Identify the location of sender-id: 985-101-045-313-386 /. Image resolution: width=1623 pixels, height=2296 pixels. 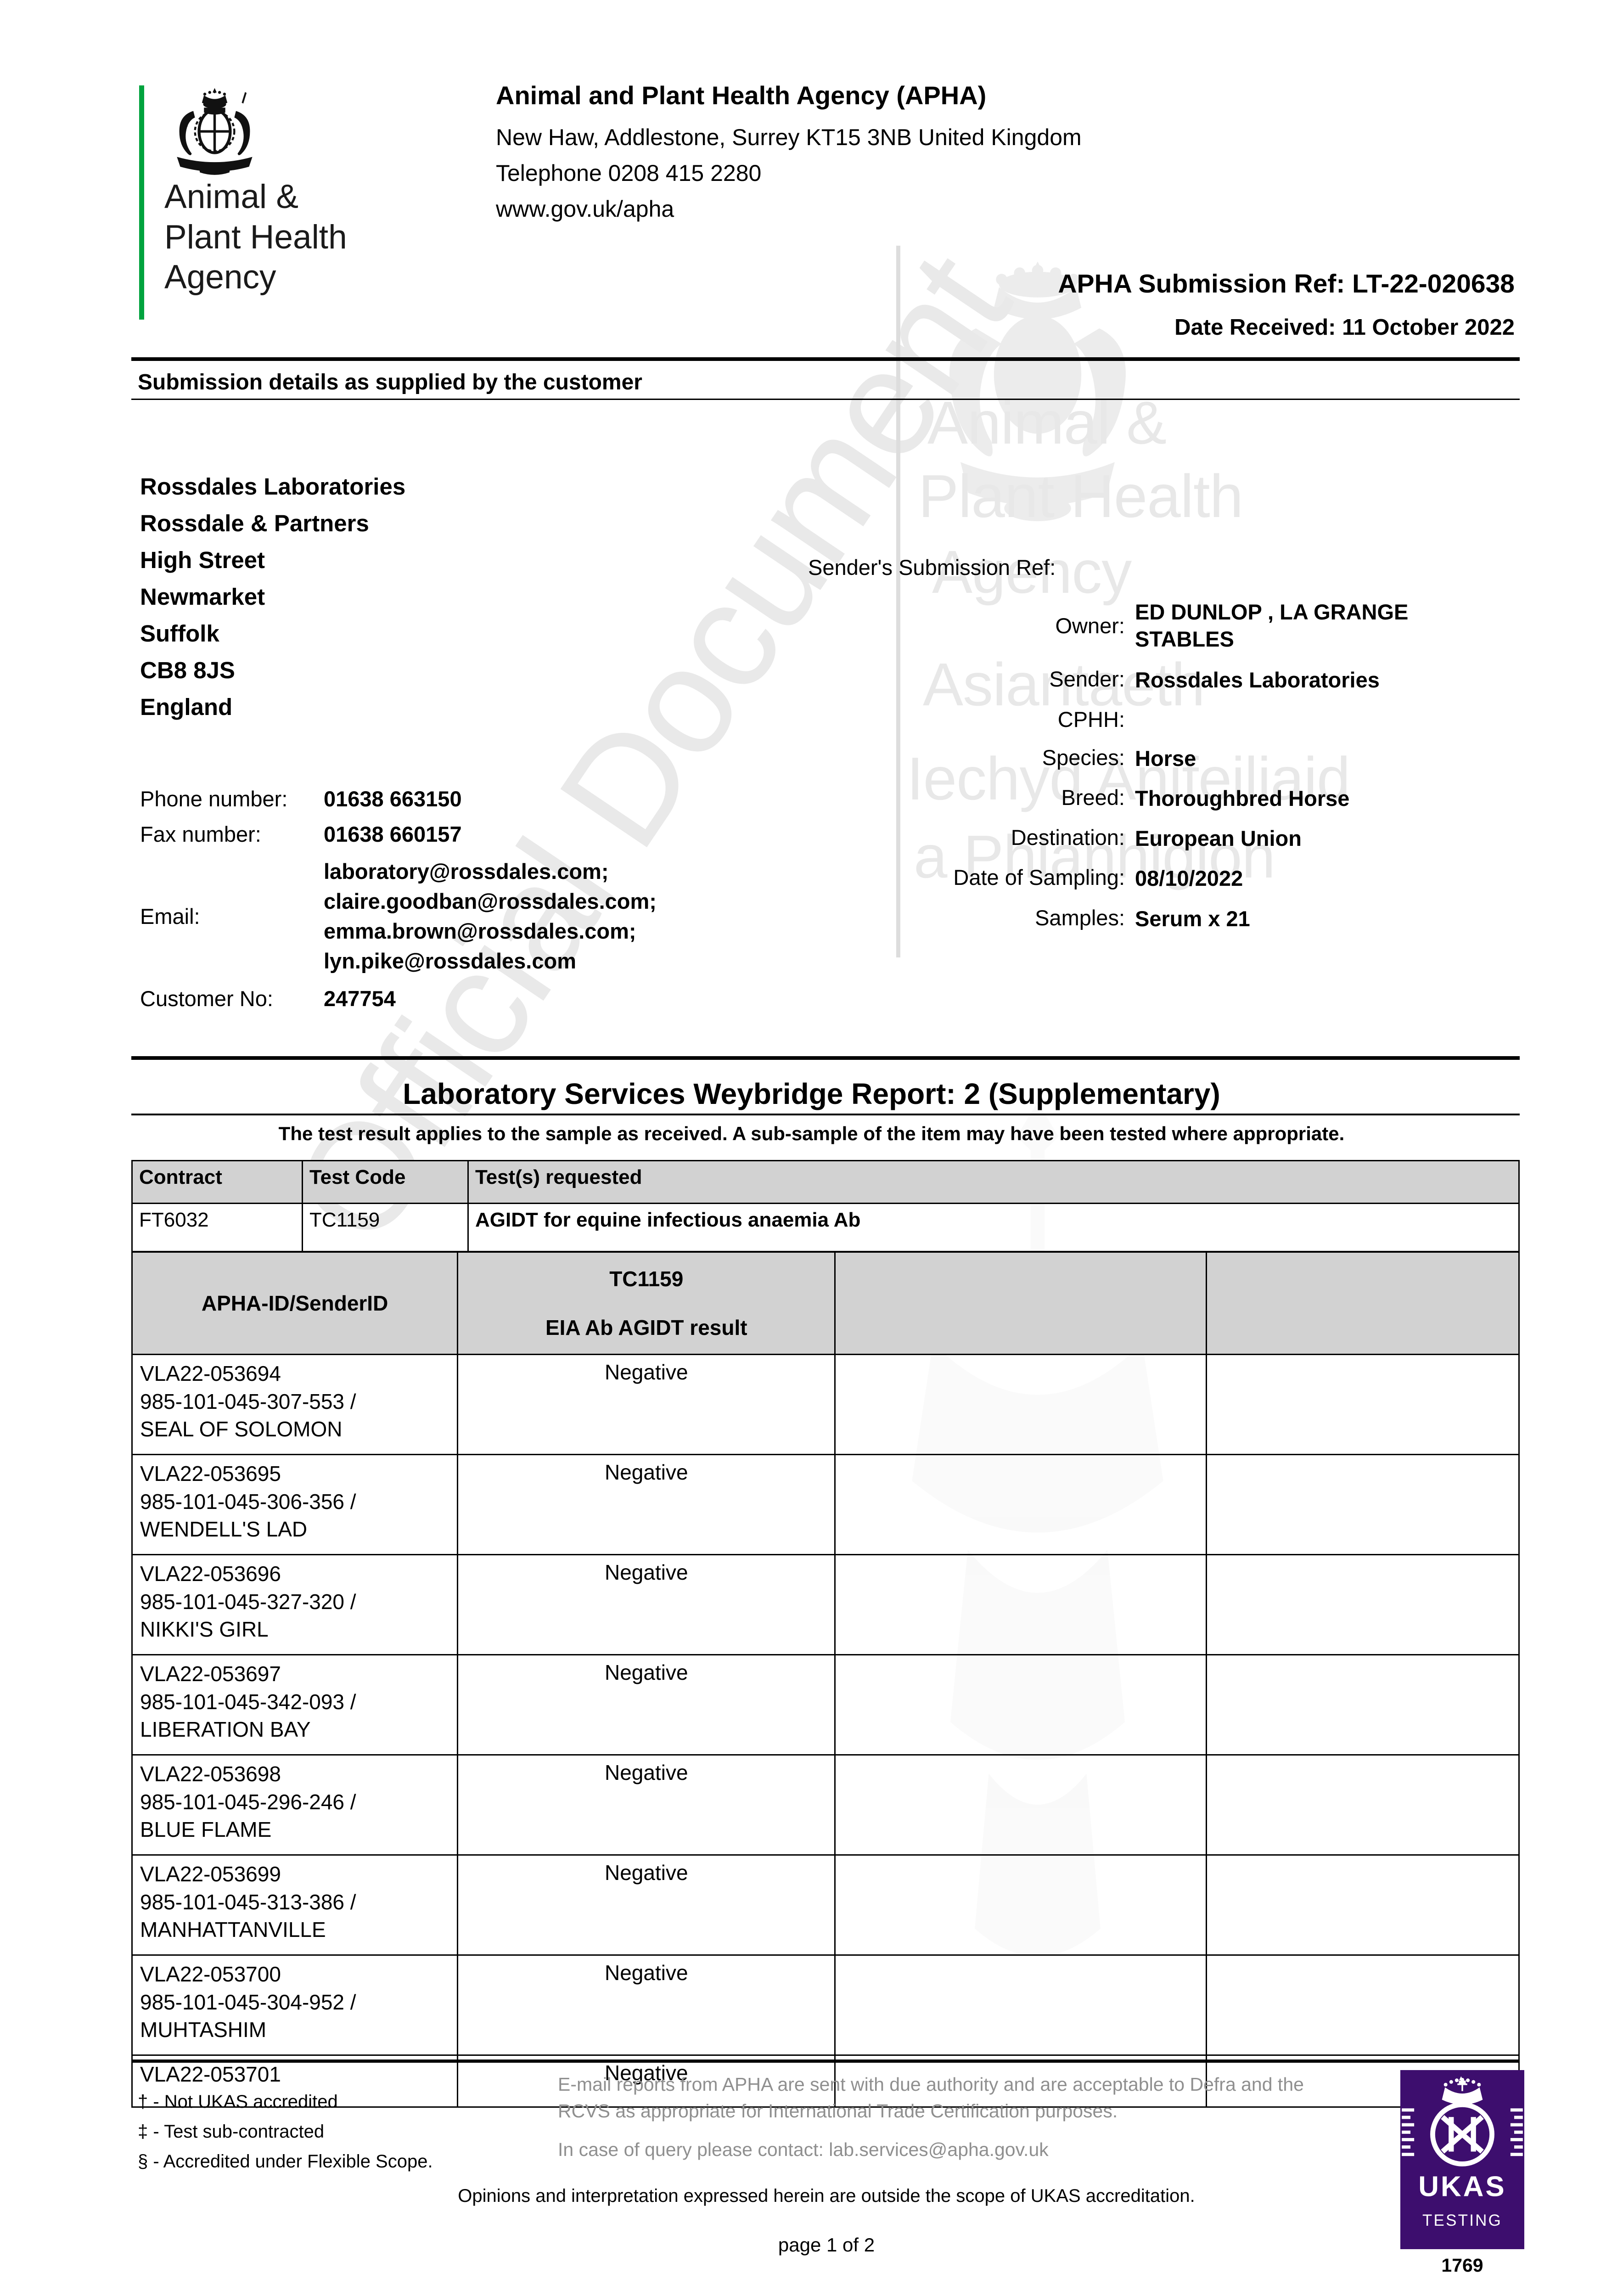
(248, 1902).